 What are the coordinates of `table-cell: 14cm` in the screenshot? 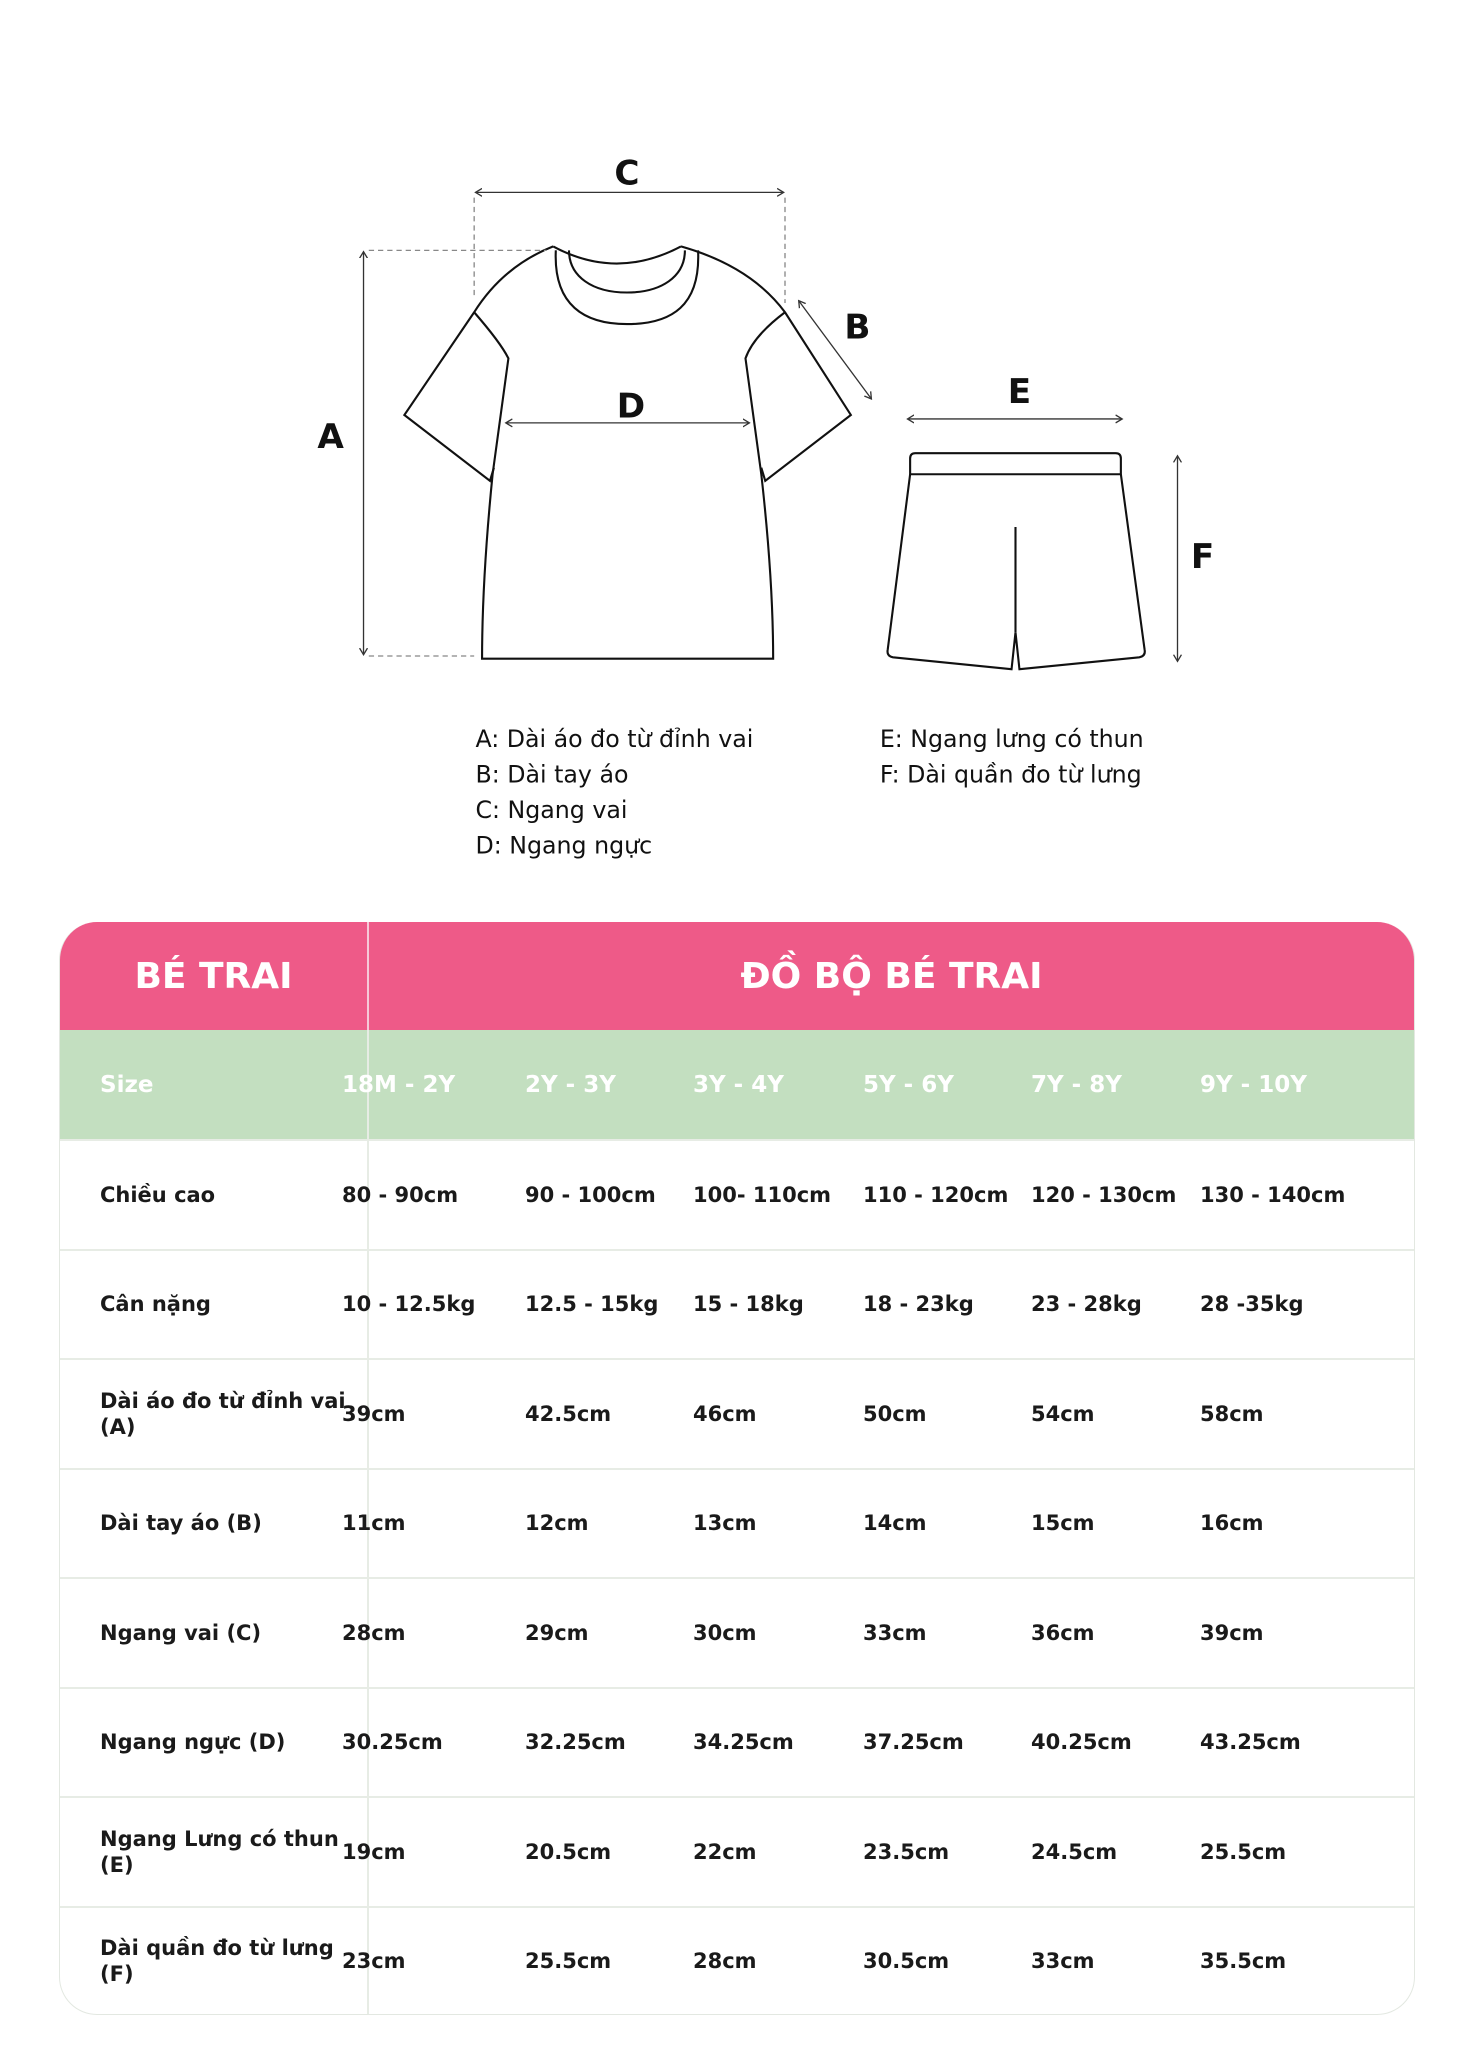 It's located at (895, 1523).